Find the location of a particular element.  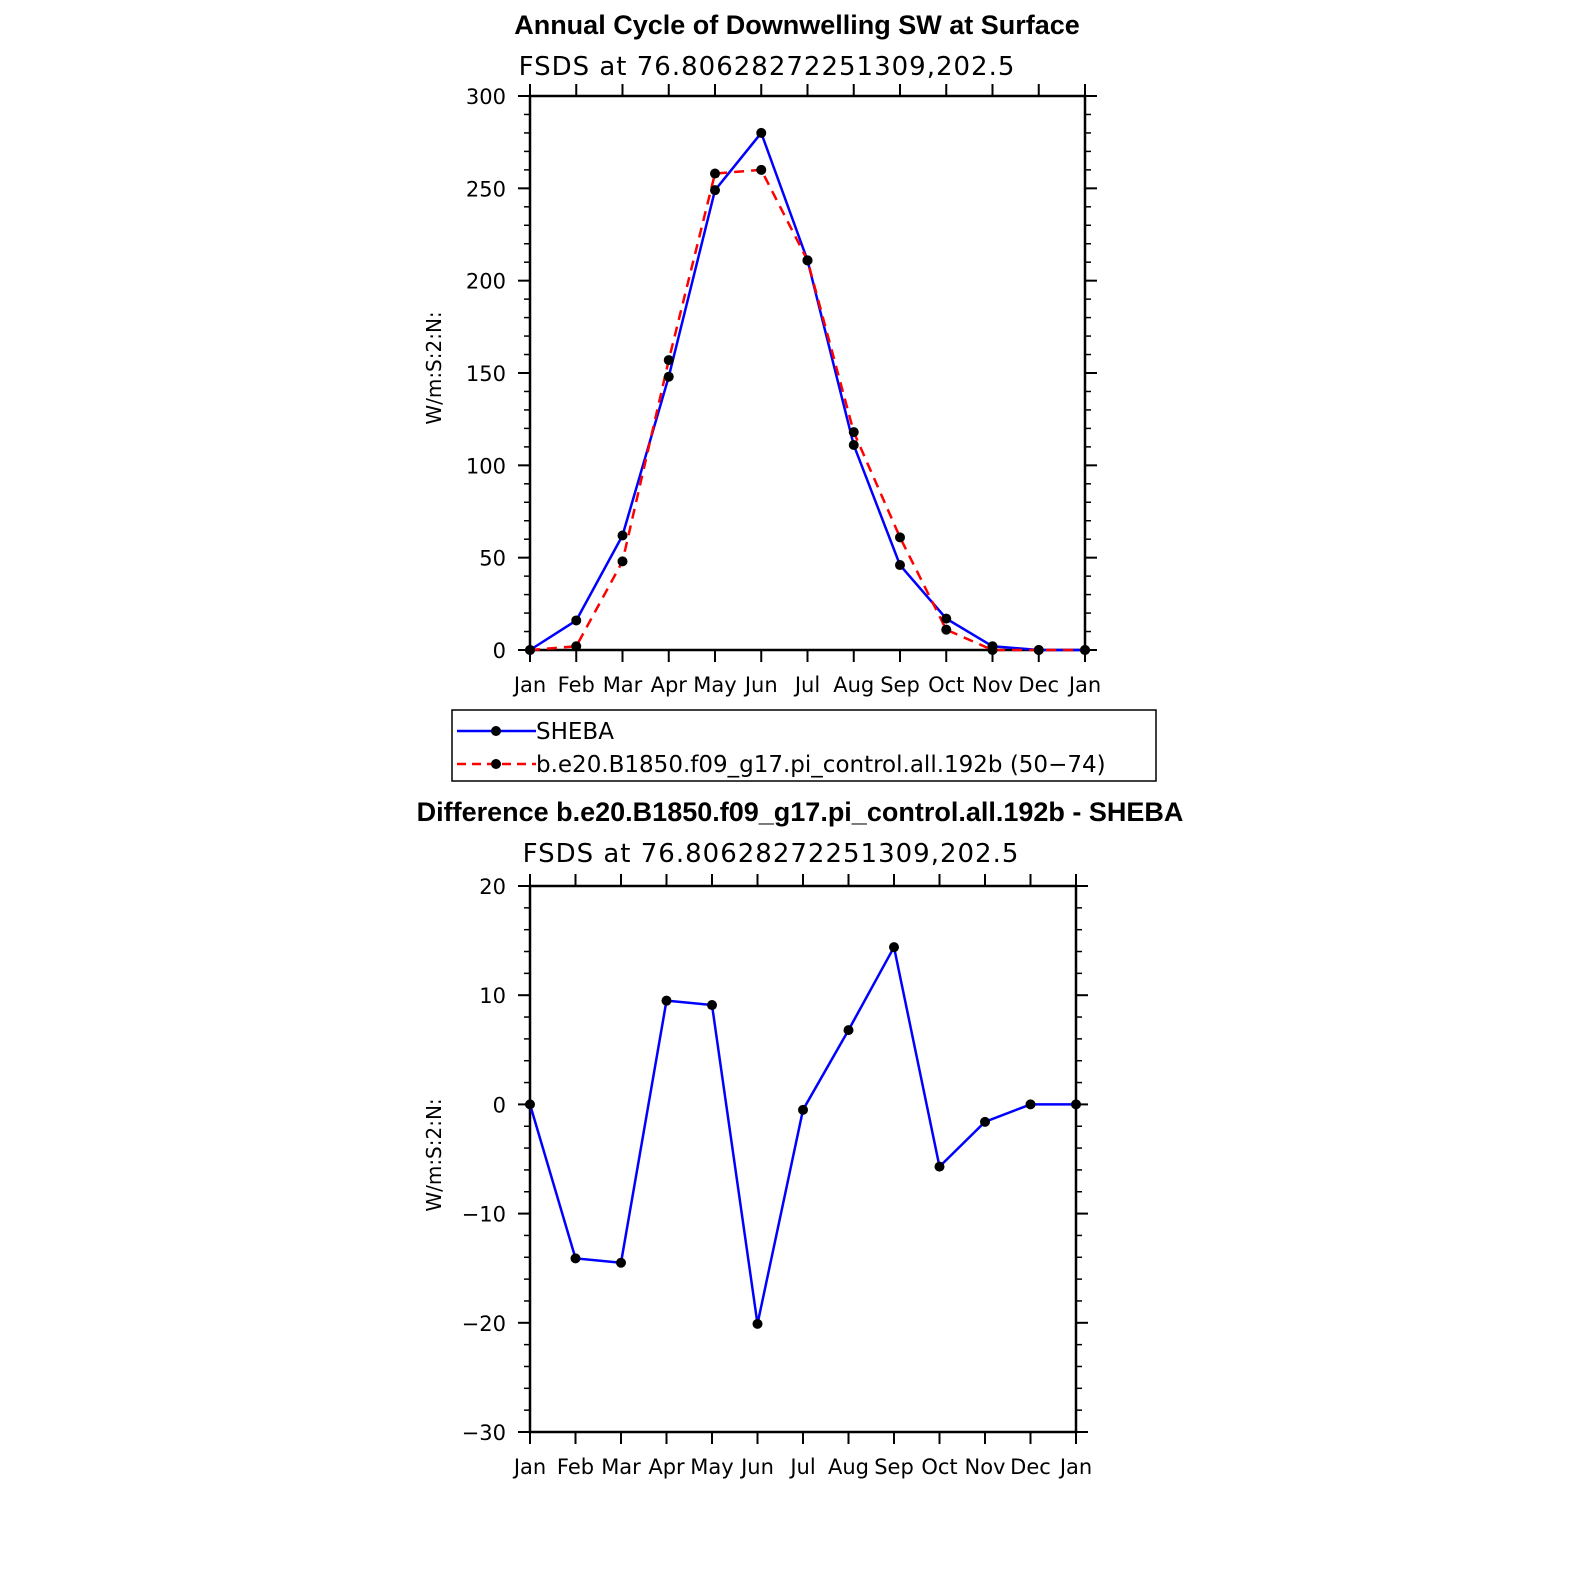

y-tick-label: −10 is located at coordinates (484, 1215).